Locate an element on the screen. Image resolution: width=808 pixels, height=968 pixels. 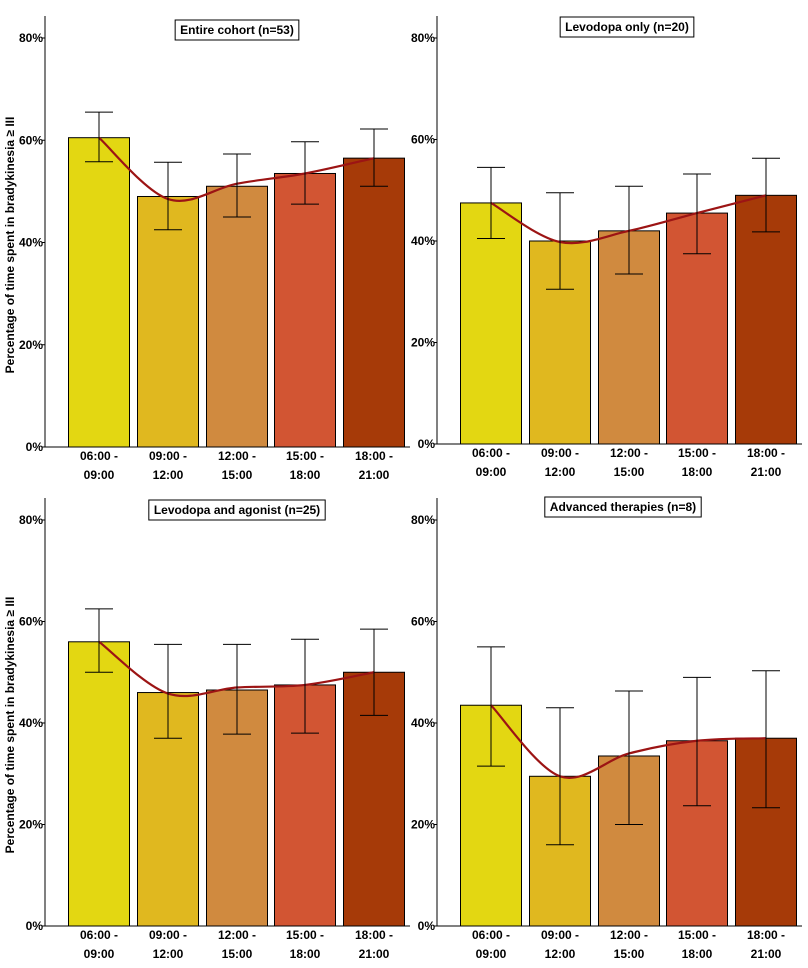
chart-title: Entire cohort (n=53) is located at coordinates (237, 30).